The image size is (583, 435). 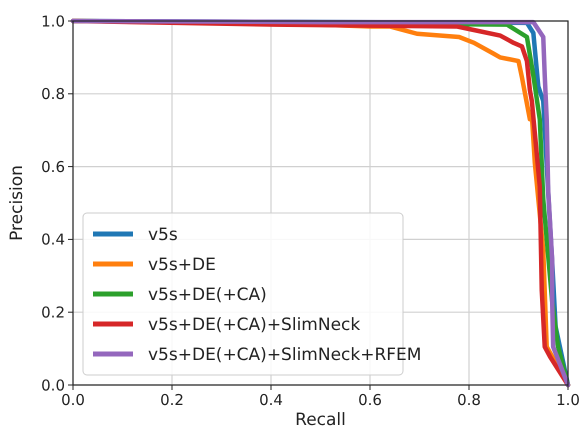 What do you see at coordinates (53, 94) in the screenshot?
I see `y-tick-label: 0.8` at bounding box center [53, 94].